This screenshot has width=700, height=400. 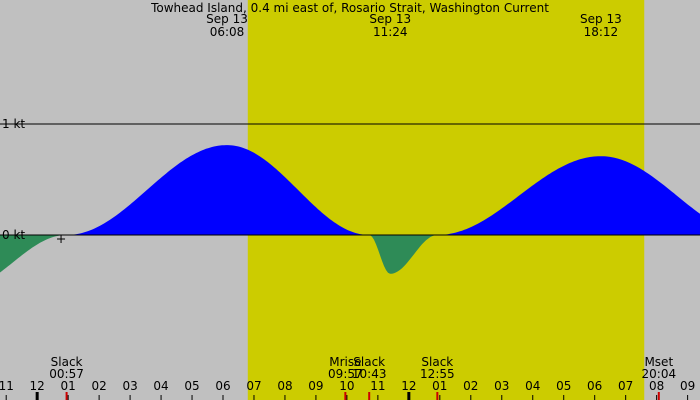 I want to click on now-marker, so click(x=61, y=239).